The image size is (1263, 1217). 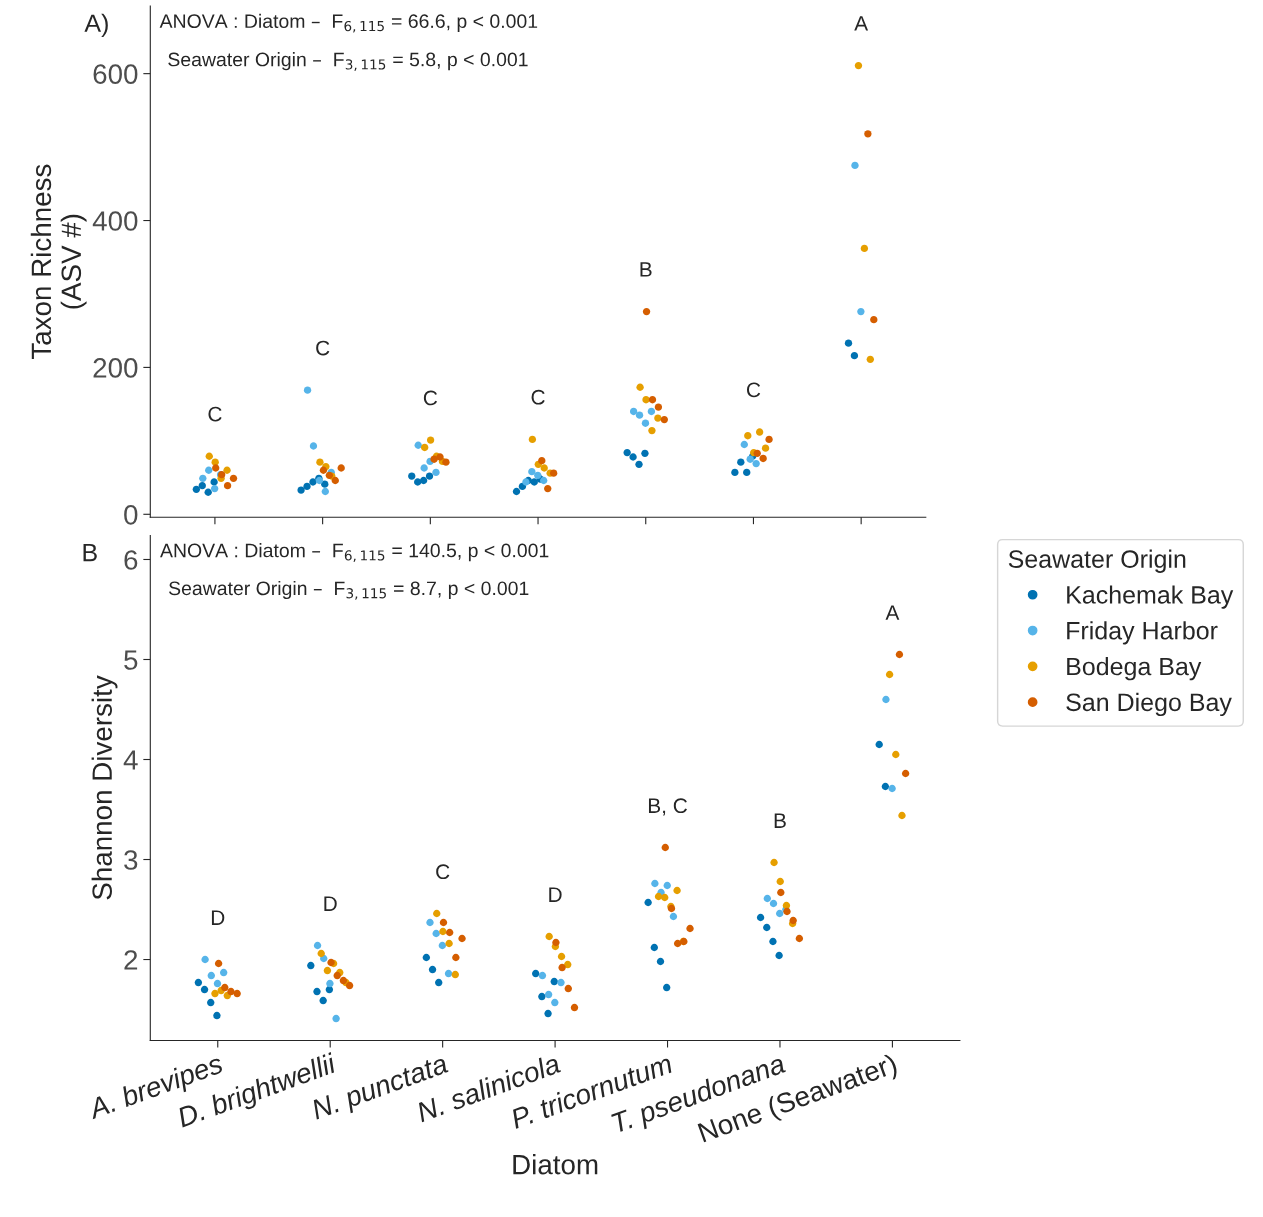 What do you see at coordinates (1134, 668) in the screenshot?
I see `legend-label: Bodega Bay` at bounding box center [1134, 668].